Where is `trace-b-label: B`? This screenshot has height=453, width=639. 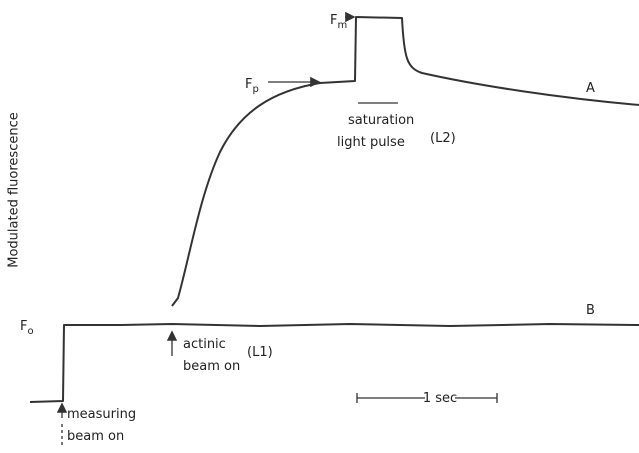
trace-b-label: B is located at coordinates (590, 310).